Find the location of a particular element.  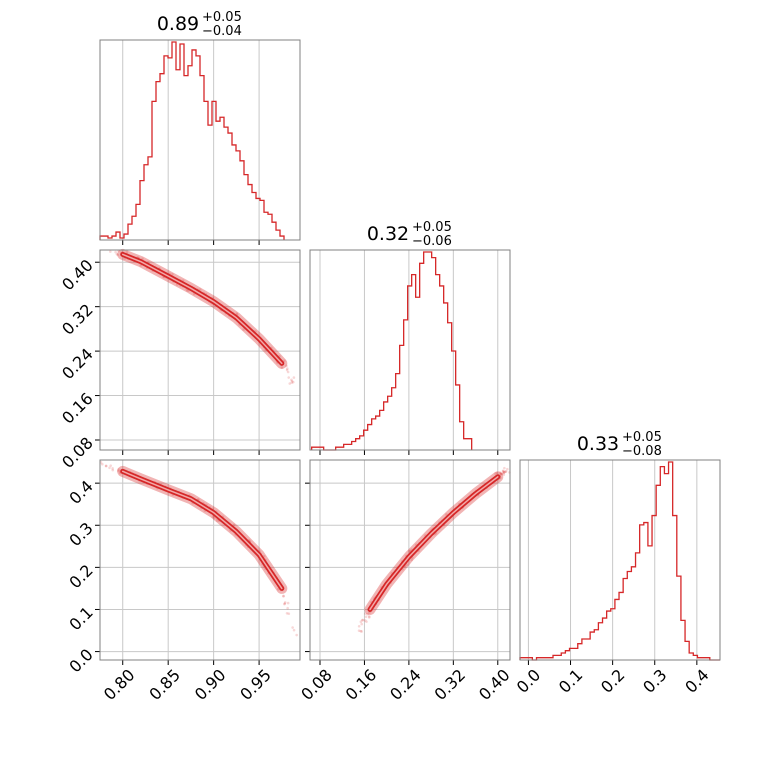

x-tick-label: 0.0 is located at coordinates (528, 680).